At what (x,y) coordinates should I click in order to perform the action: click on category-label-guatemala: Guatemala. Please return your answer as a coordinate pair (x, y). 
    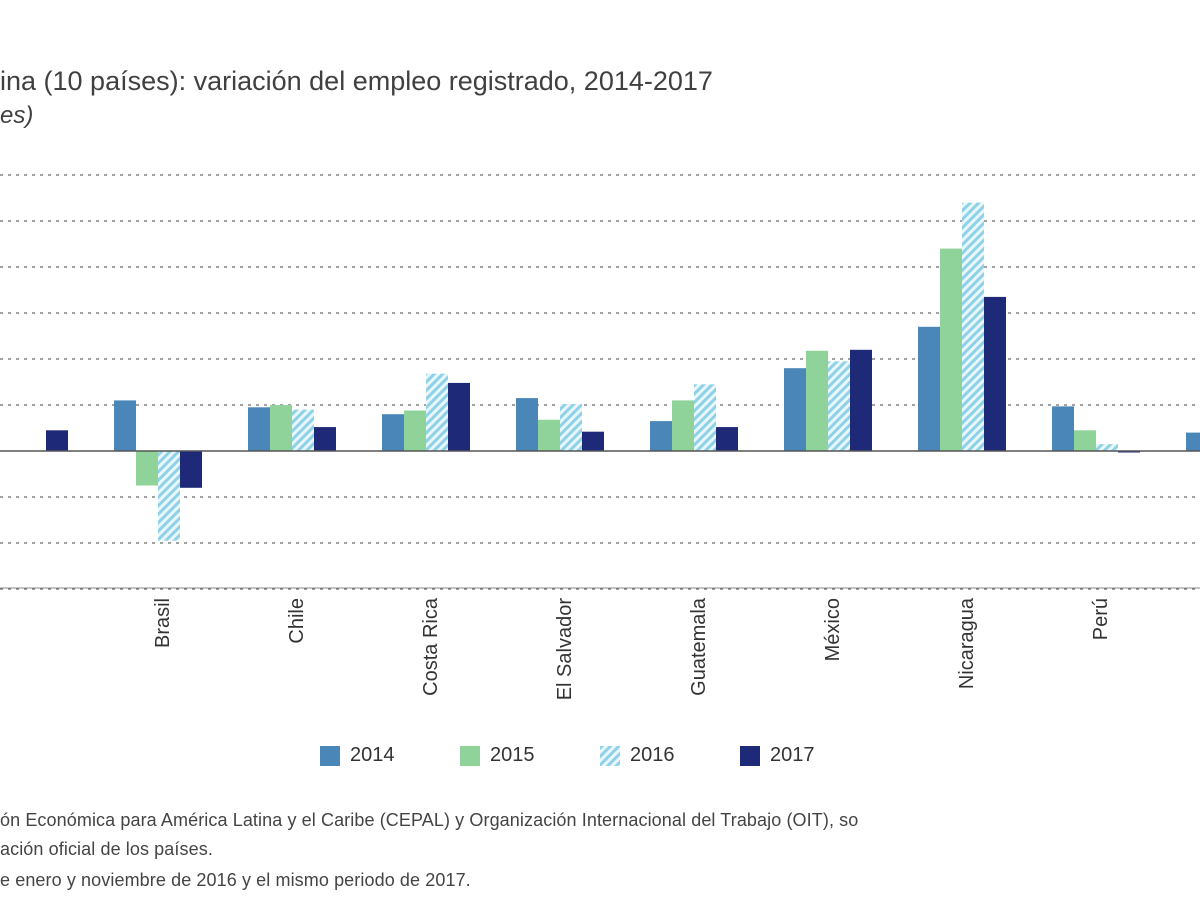
    Looking at the image, I should click on (699, 646).